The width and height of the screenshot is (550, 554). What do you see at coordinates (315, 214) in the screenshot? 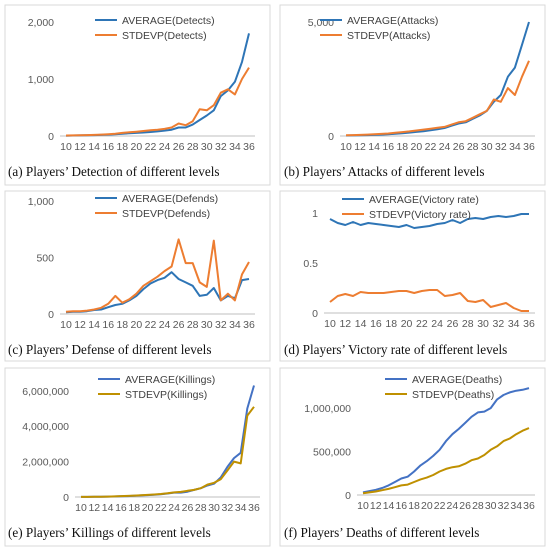
I see `y-tick-label: 1` at bounding box center [315, 214].